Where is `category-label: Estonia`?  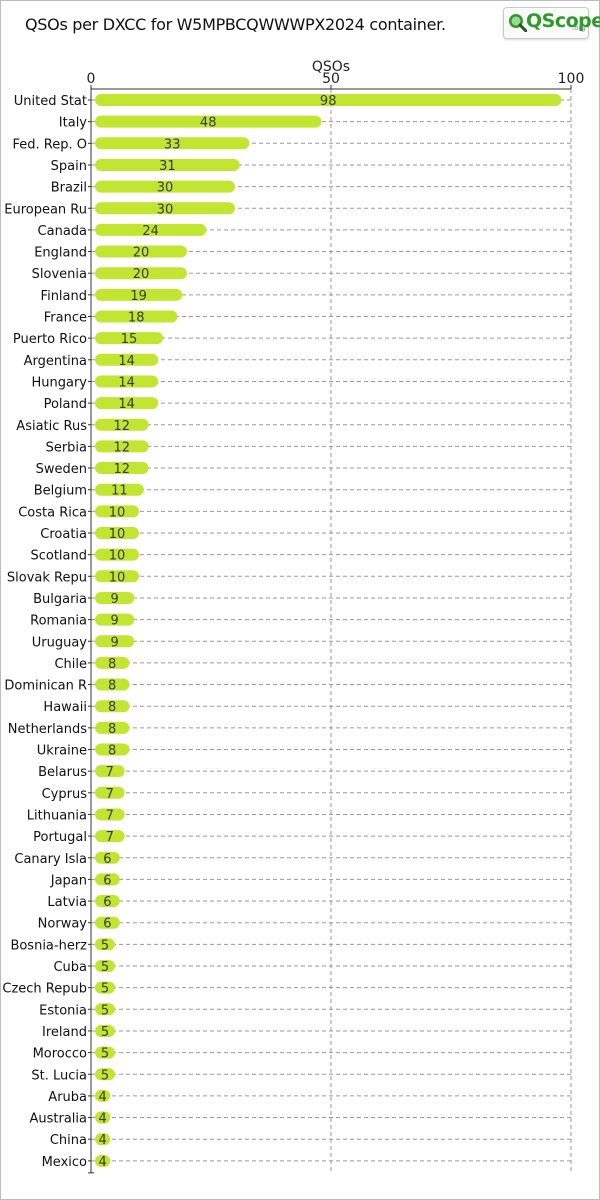 category-label: Estonia is located at coordinates (63, 1010).